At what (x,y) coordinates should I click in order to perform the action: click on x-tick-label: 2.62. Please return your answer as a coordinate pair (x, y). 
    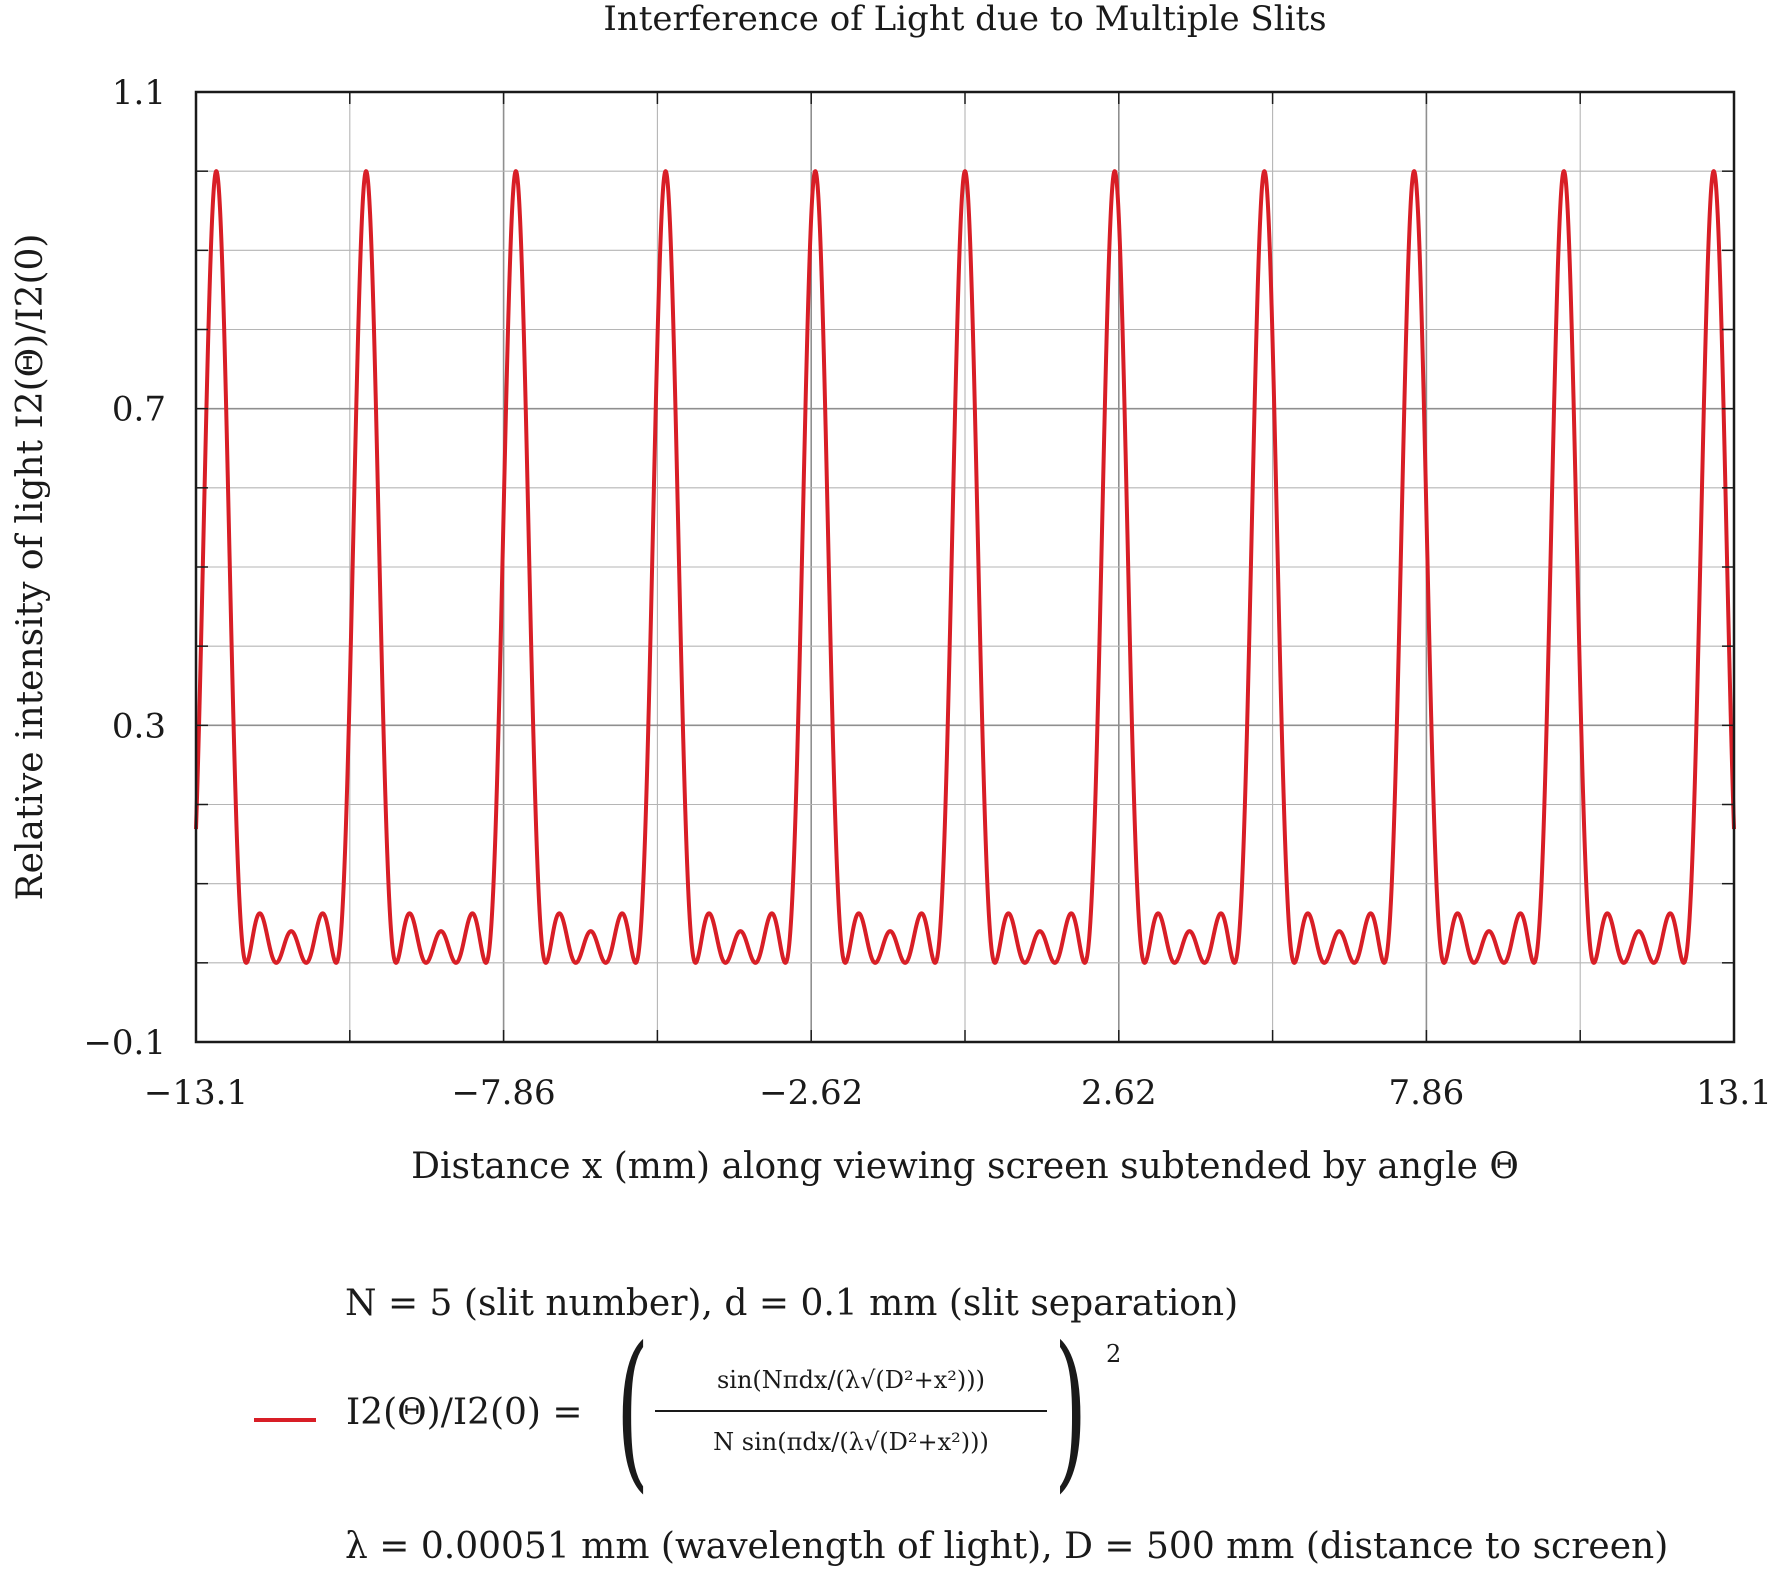
    Looking at the image, I should click on (1119, 1093).